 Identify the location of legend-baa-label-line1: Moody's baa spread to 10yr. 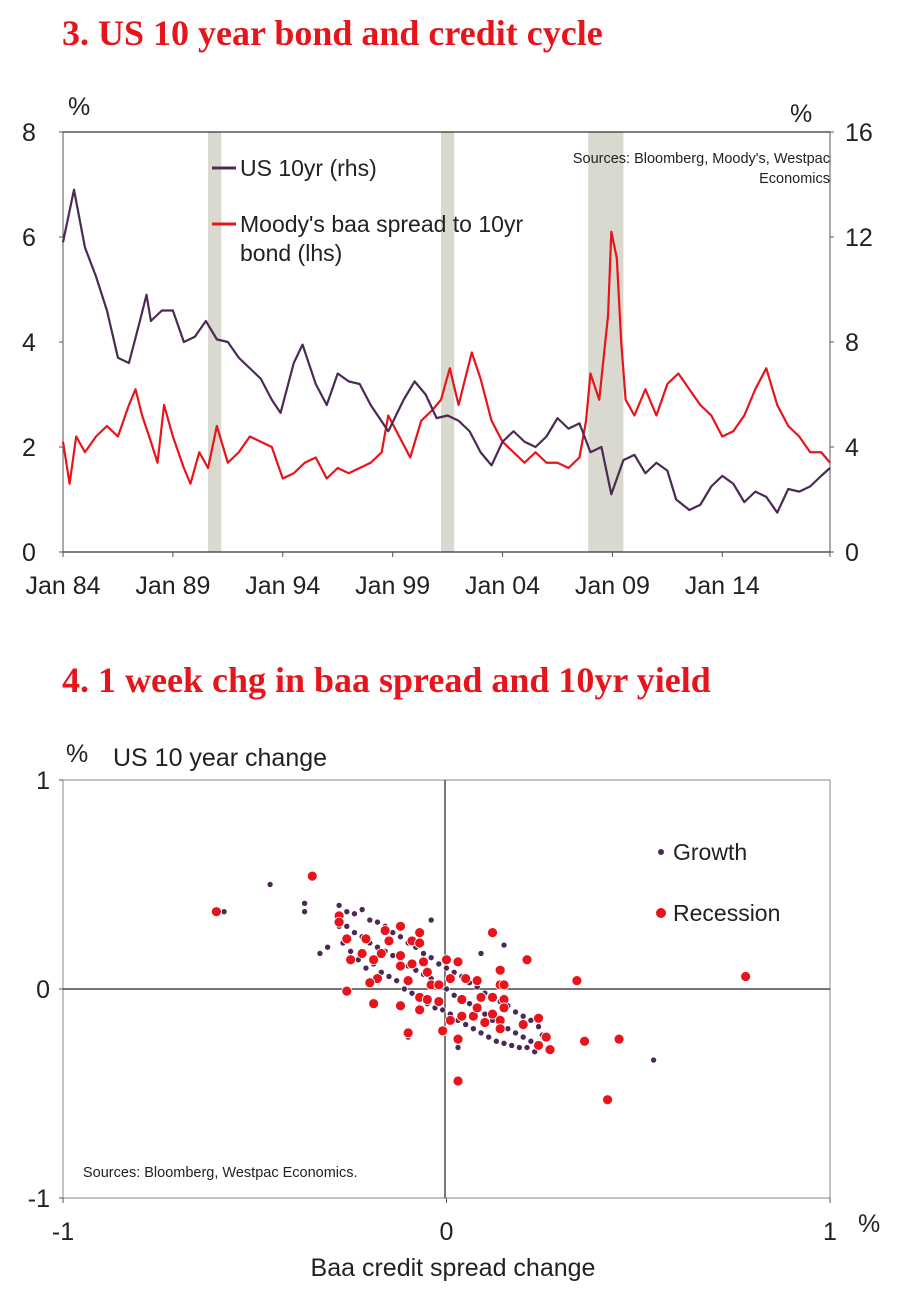
(381, 224).